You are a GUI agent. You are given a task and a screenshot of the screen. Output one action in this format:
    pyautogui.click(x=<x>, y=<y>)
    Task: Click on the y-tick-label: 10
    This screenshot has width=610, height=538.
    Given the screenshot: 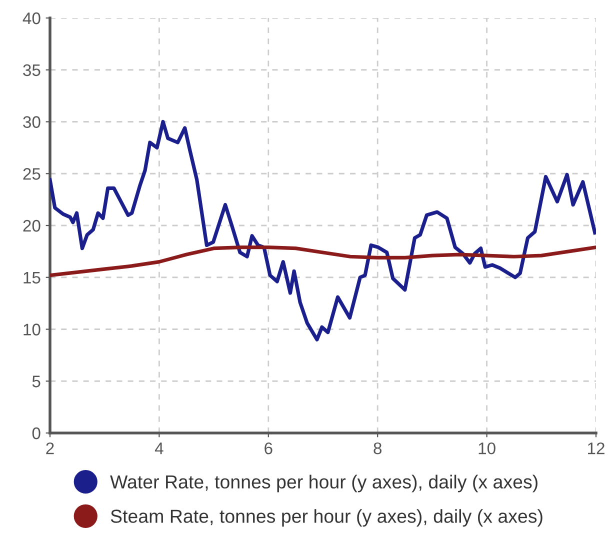 What is the action you would take?
    pyautogui.click(x=32, y=330)
    